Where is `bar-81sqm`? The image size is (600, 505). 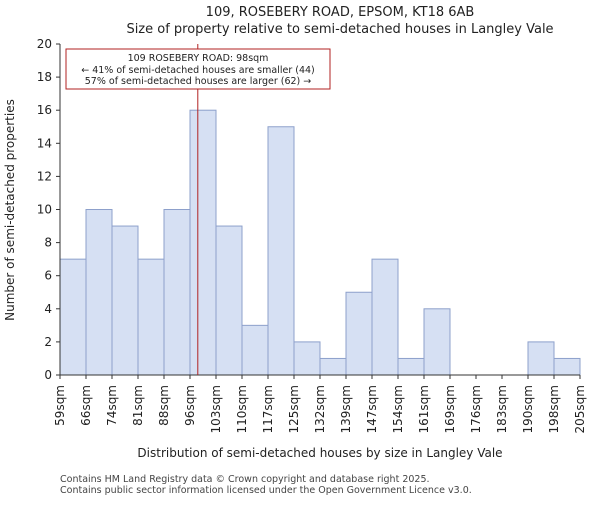
bar-81sqm is located at coordinates (151, 317).